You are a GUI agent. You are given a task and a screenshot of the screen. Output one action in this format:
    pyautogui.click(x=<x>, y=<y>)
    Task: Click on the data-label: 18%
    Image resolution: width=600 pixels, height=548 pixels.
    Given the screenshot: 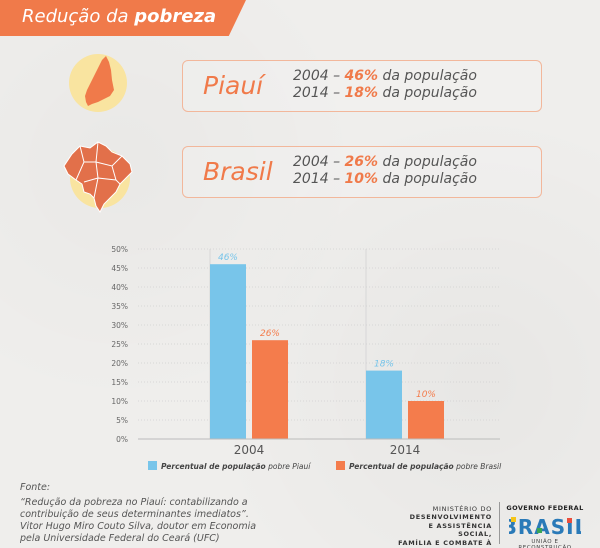 What is the action you would take?
    pyautogui.click(x=384, y=365)
    